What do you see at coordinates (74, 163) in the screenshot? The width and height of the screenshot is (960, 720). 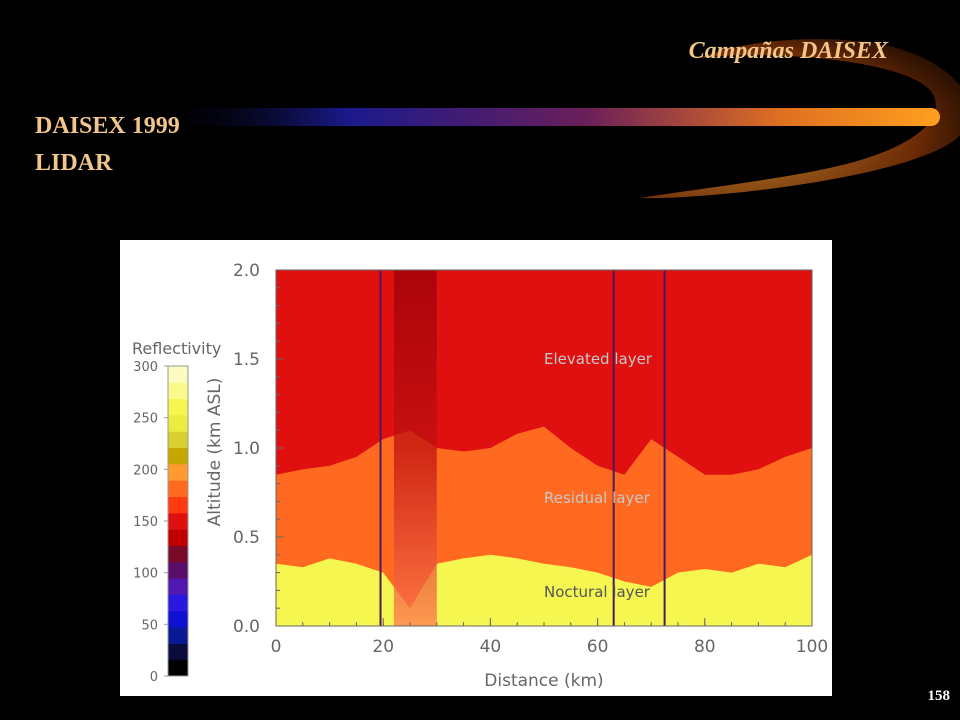 I see `heading-instrument: LIDAR` at bounding box center [74, 163].